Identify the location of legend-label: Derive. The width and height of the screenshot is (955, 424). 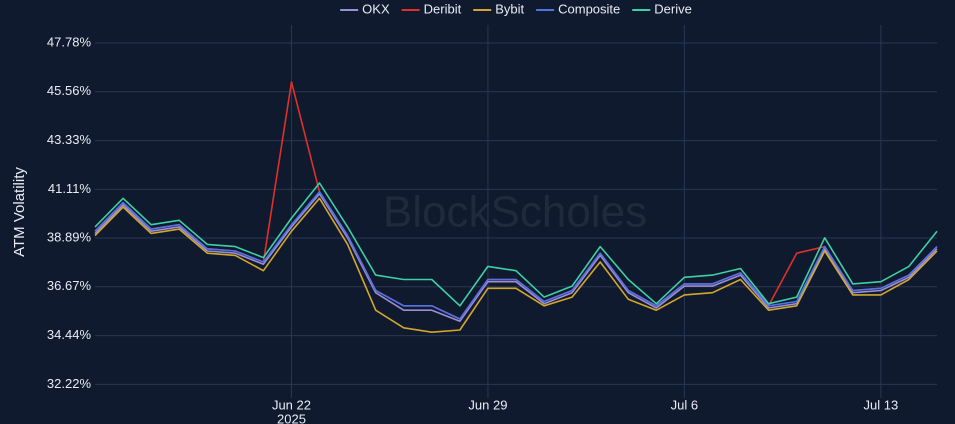
(673, 8).